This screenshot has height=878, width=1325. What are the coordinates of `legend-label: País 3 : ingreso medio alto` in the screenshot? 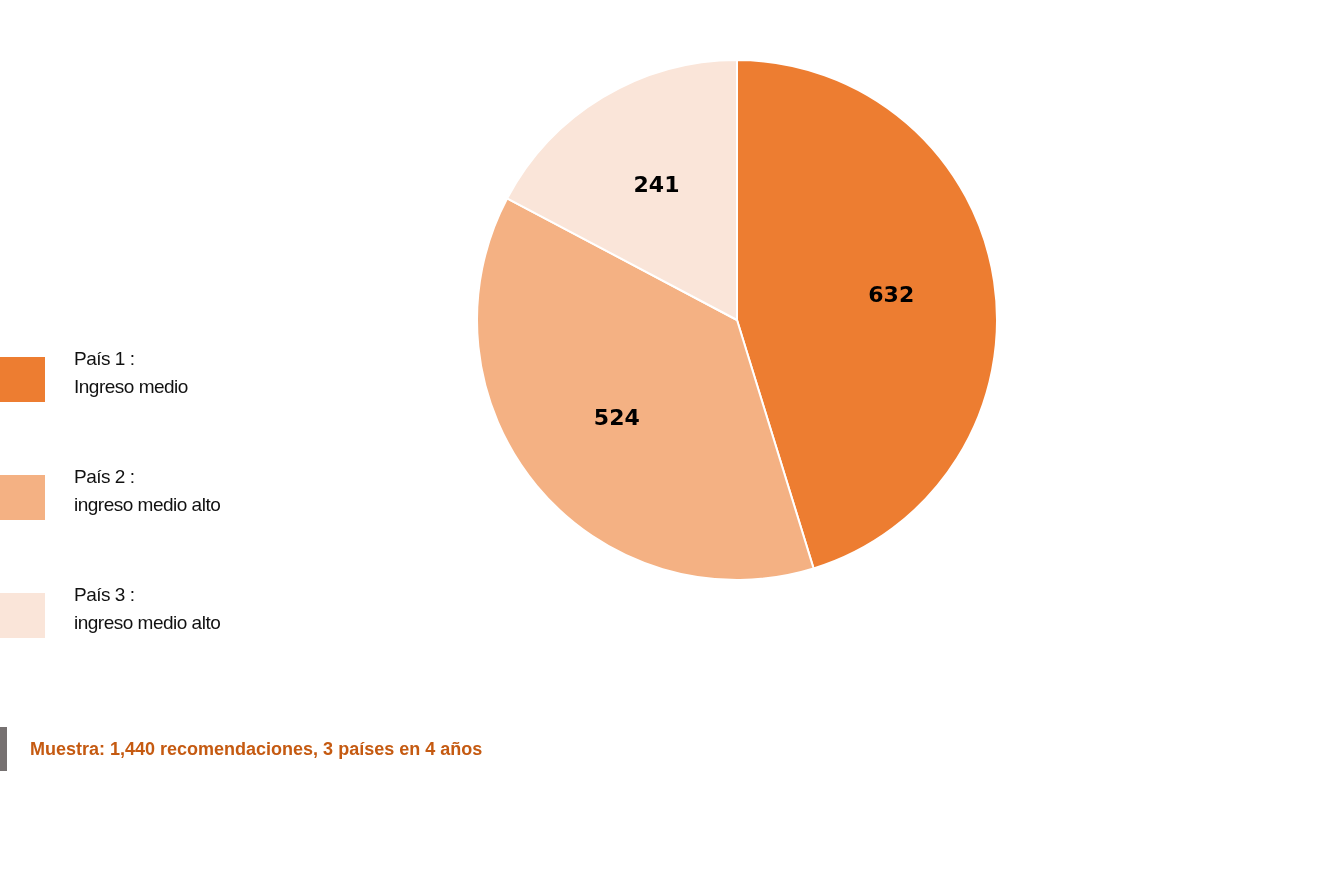 It's located at (147, 609).